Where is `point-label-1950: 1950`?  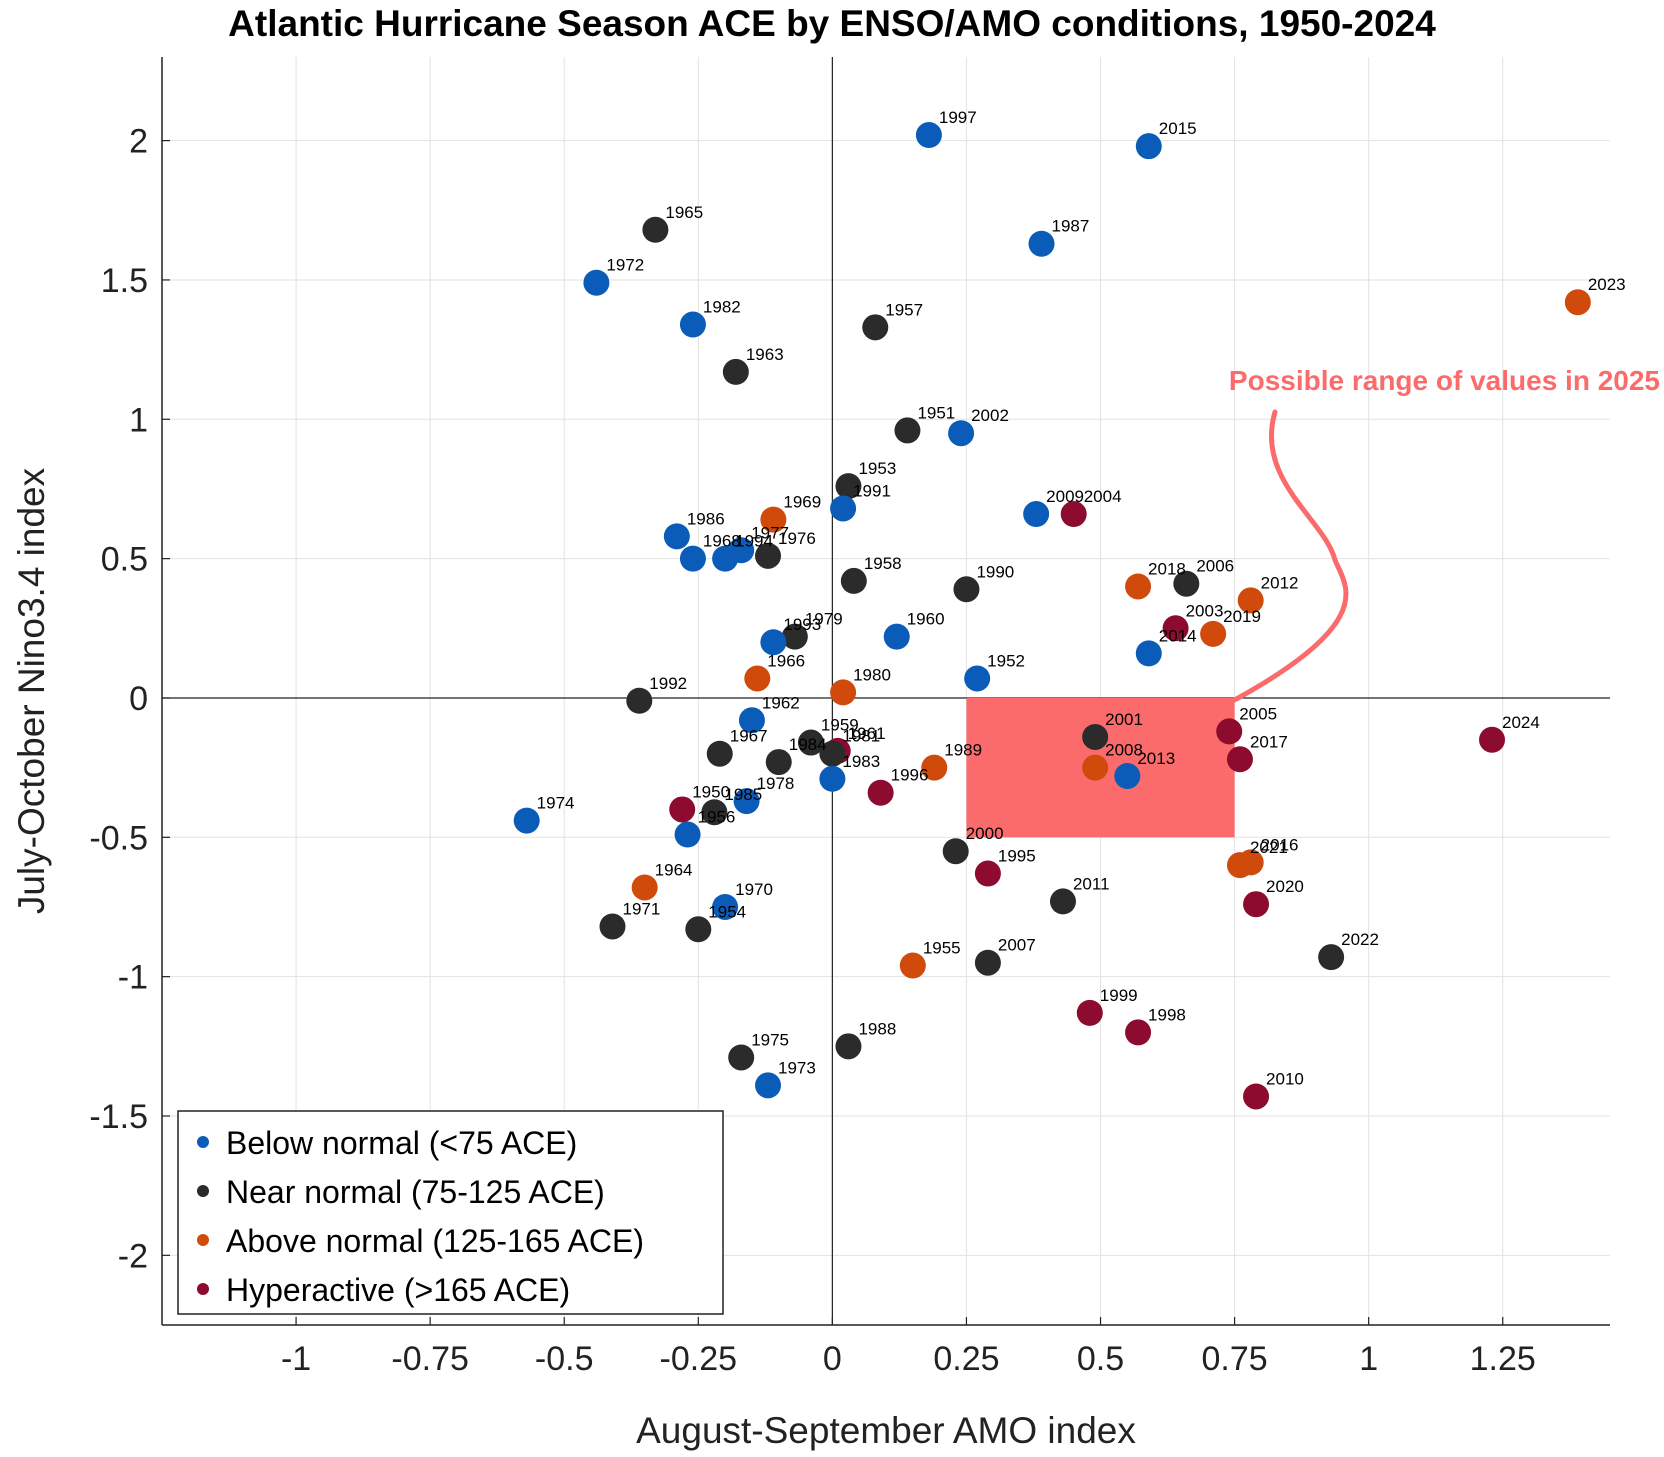 point-label-1950: 1950 is located at coordinates (711, 791).